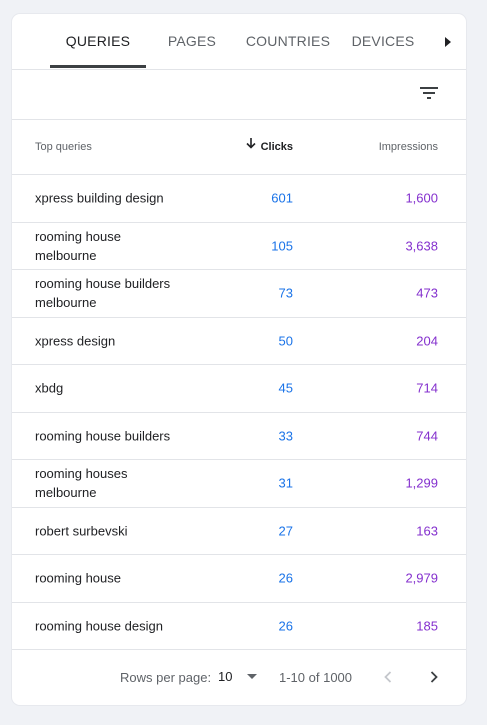  Describe the element at coordinates (383, 41) in the screenshot. I see `tab-devices: DEVICES` at that location.